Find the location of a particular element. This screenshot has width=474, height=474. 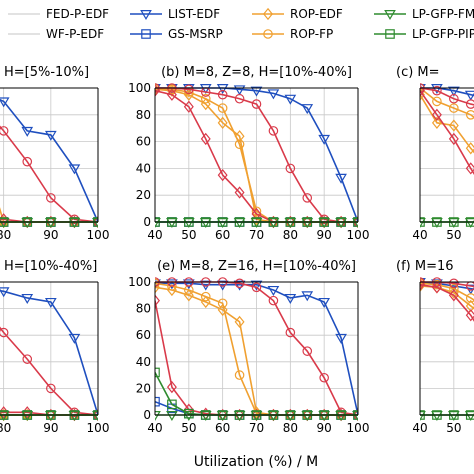

x-tick-label: 100 is located at coordinates (358, 235).